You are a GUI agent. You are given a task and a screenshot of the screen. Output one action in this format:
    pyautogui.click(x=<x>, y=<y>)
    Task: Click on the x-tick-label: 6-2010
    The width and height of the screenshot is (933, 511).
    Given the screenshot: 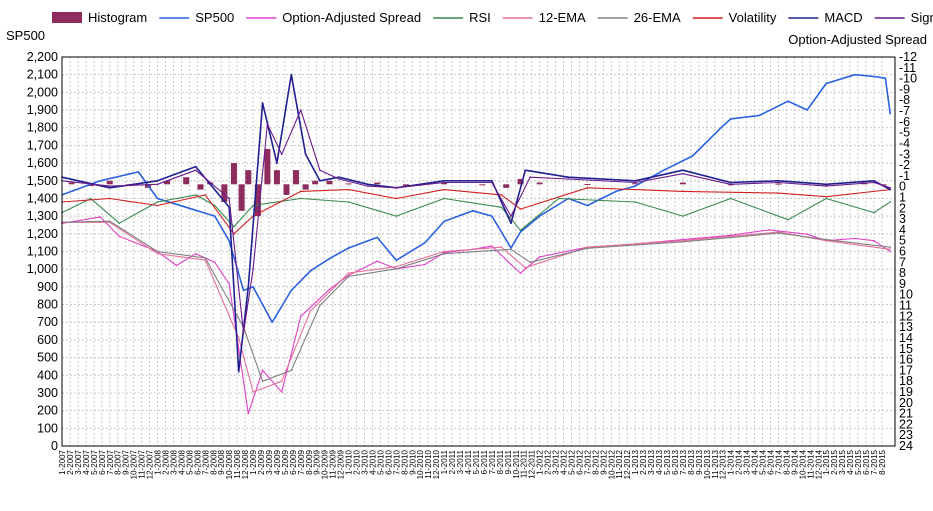 What is the action you would take?
    pyautogui.click(x=388, y=461)
    